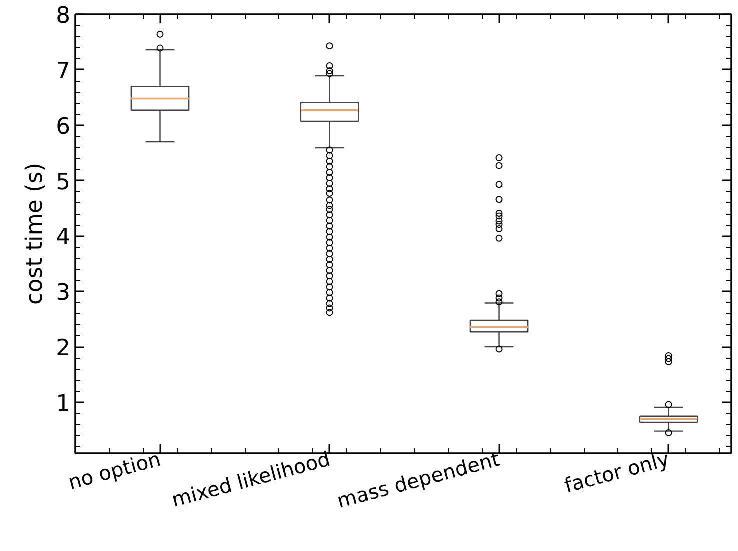 This screenshot has height=551, width=738. What do you see at coordinates (63, 237) in the screenshot?
I see `y-tick-label: 4` at bounding box center [63, 237].